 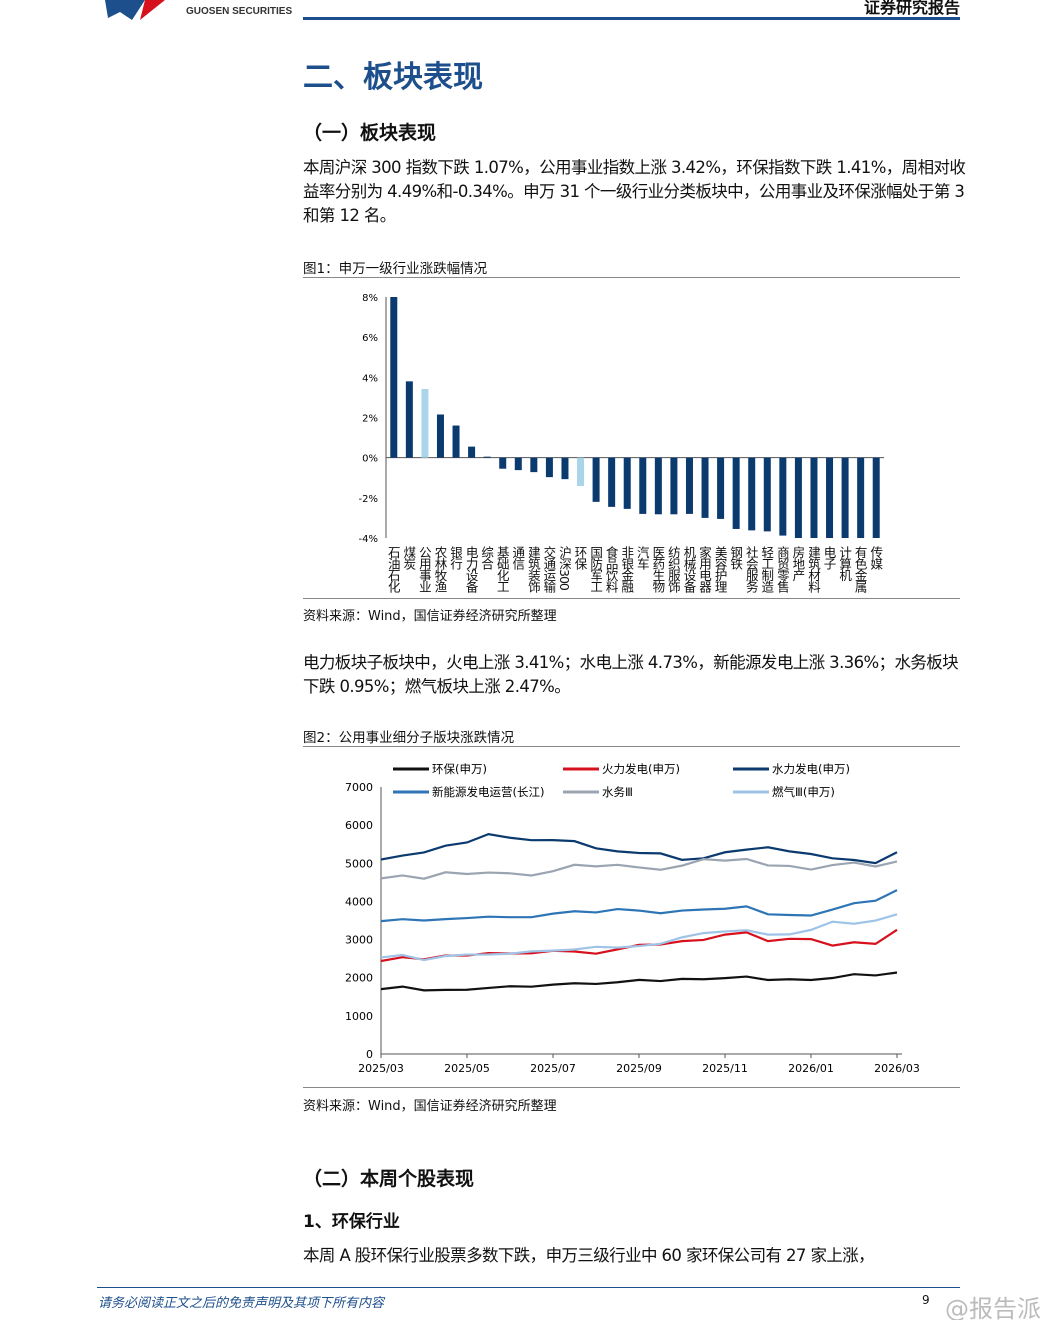 I want to click on x-tick-label: 农林牧渔, so click(x=440, y=569).